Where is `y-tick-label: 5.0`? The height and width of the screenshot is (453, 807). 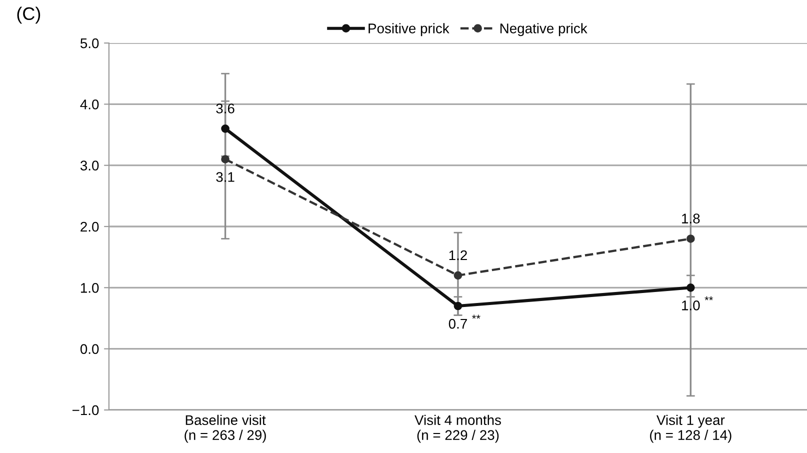
y-tick-label: 5.0 is located at coordinates (89, 43).